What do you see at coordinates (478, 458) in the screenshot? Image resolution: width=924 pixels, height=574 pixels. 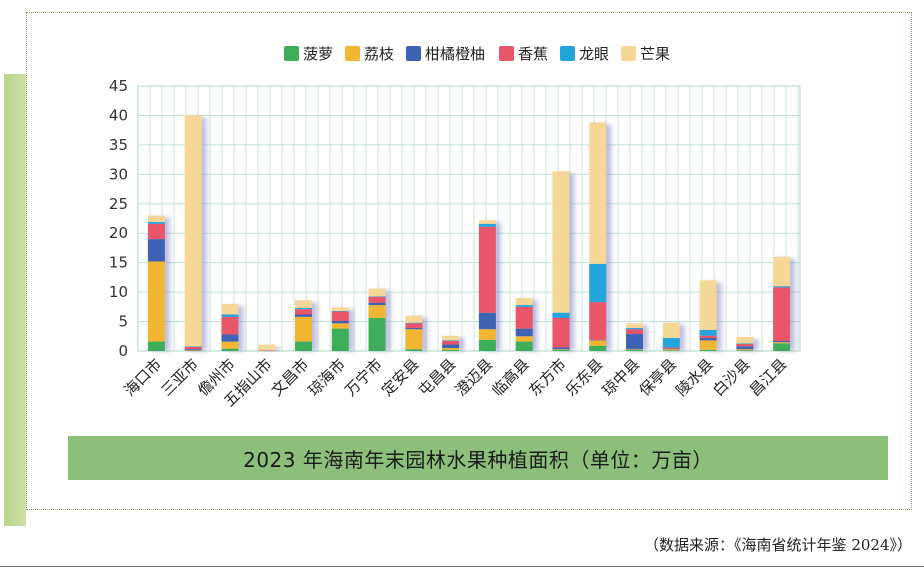 I see `chart-title-banner: 2023 年海南年末园林水果种植面积（单位：万亩）` at bounding box center [478, 458].